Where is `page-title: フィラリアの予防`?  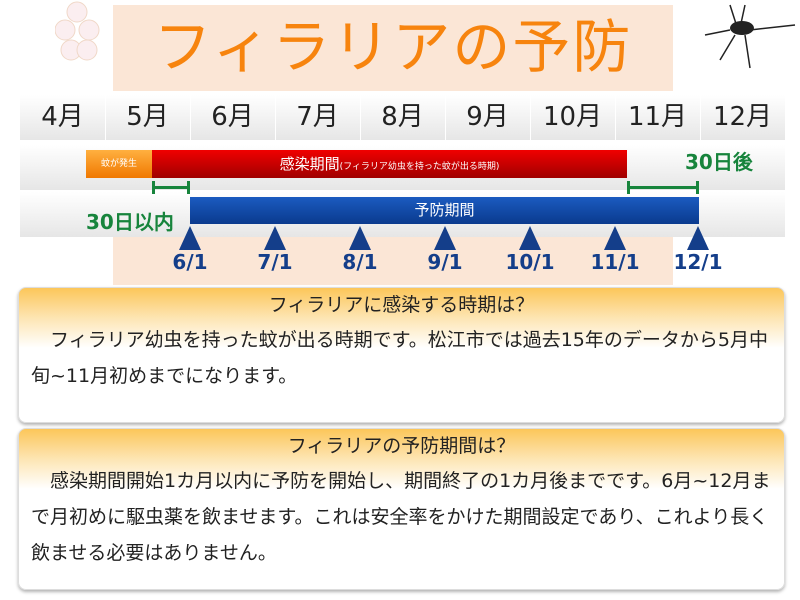
page-title: フィラリアの予防 is located at coordinates (393, 47).